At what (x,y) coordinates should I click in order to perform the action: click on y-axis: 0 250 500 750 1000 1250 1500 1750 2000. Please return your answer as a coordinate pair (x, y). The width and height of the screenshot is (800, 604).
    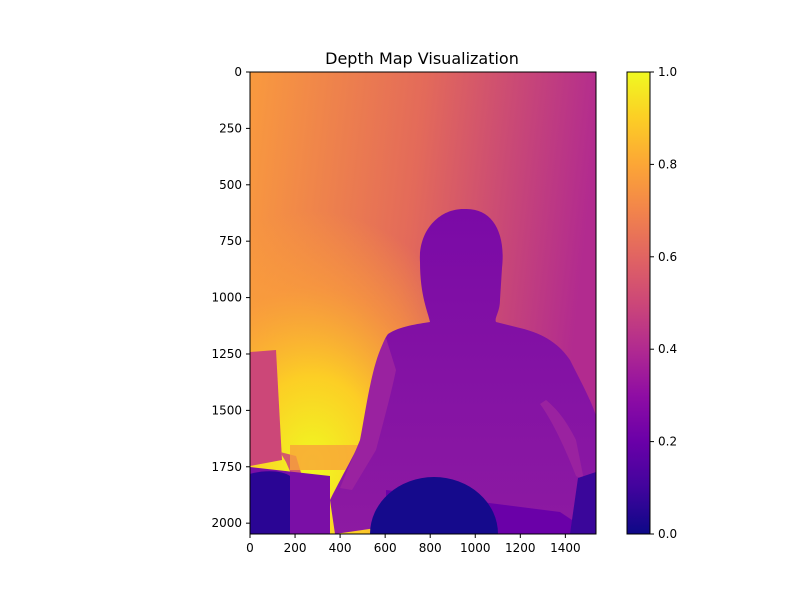
    Looking at the image, I should click on (230, 297).